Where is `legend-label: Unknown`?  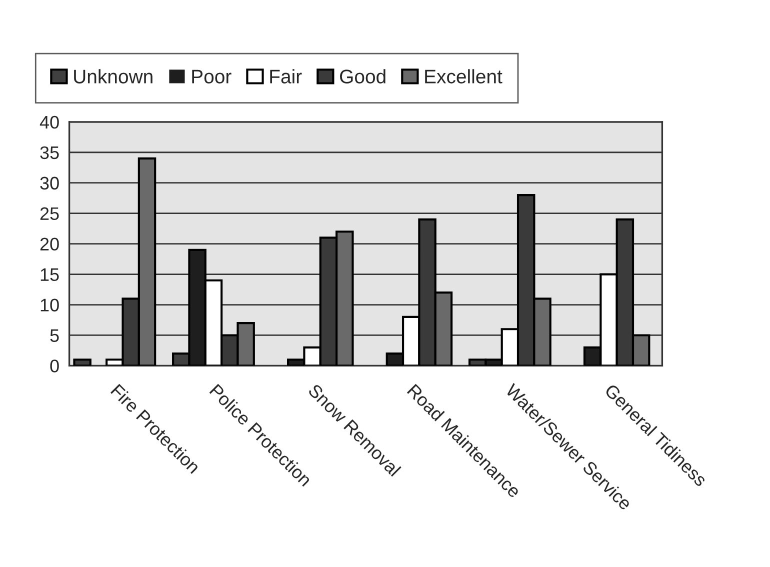
legend-label: Unknown is located at coordinates (113, 76).